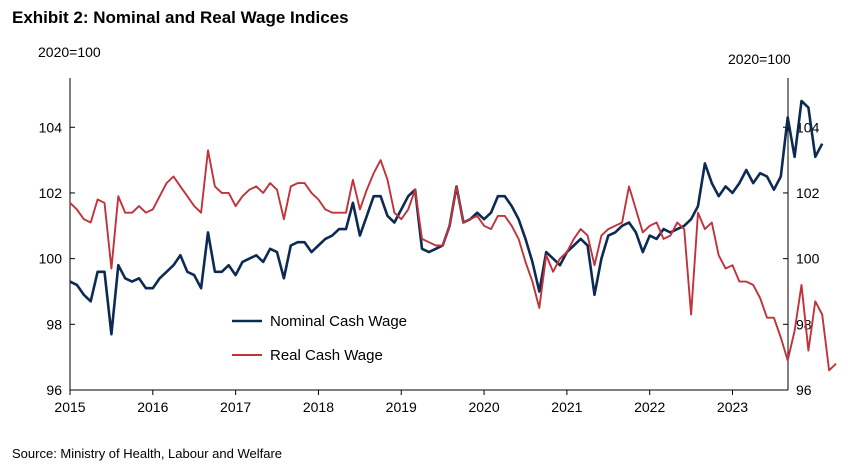 The image size is (848, 473). Describe the element at coordinates (759, 59) in the screenshot. I see `right-axis-unit: 2020=100` at that location.